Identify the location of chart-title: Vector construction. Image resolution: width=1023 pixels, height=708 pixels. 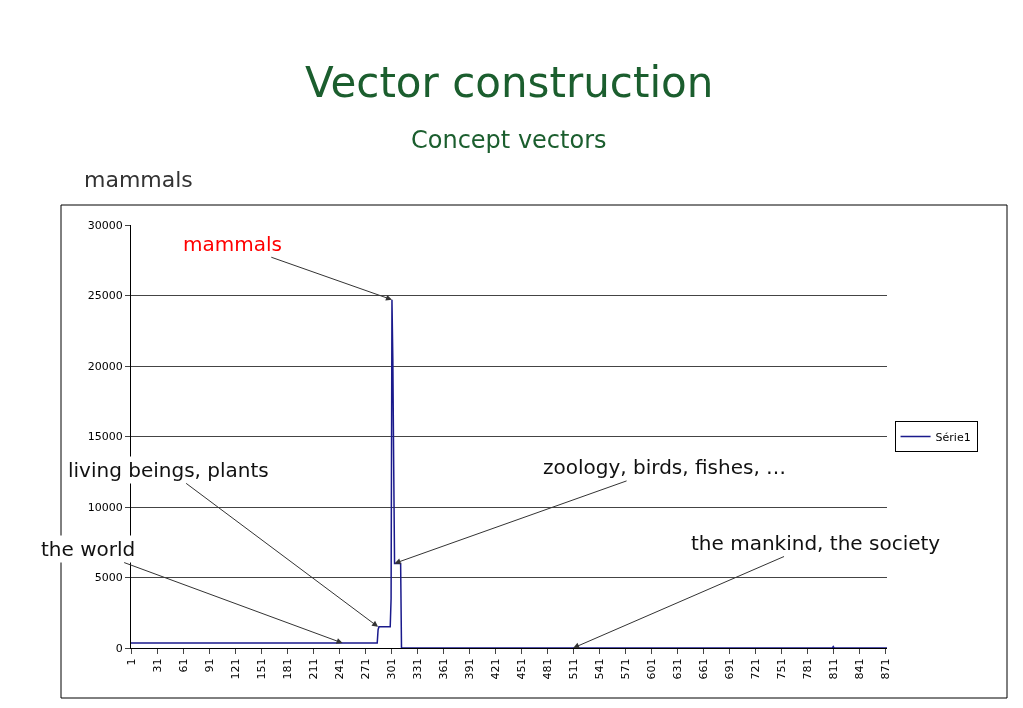
(509, 82).